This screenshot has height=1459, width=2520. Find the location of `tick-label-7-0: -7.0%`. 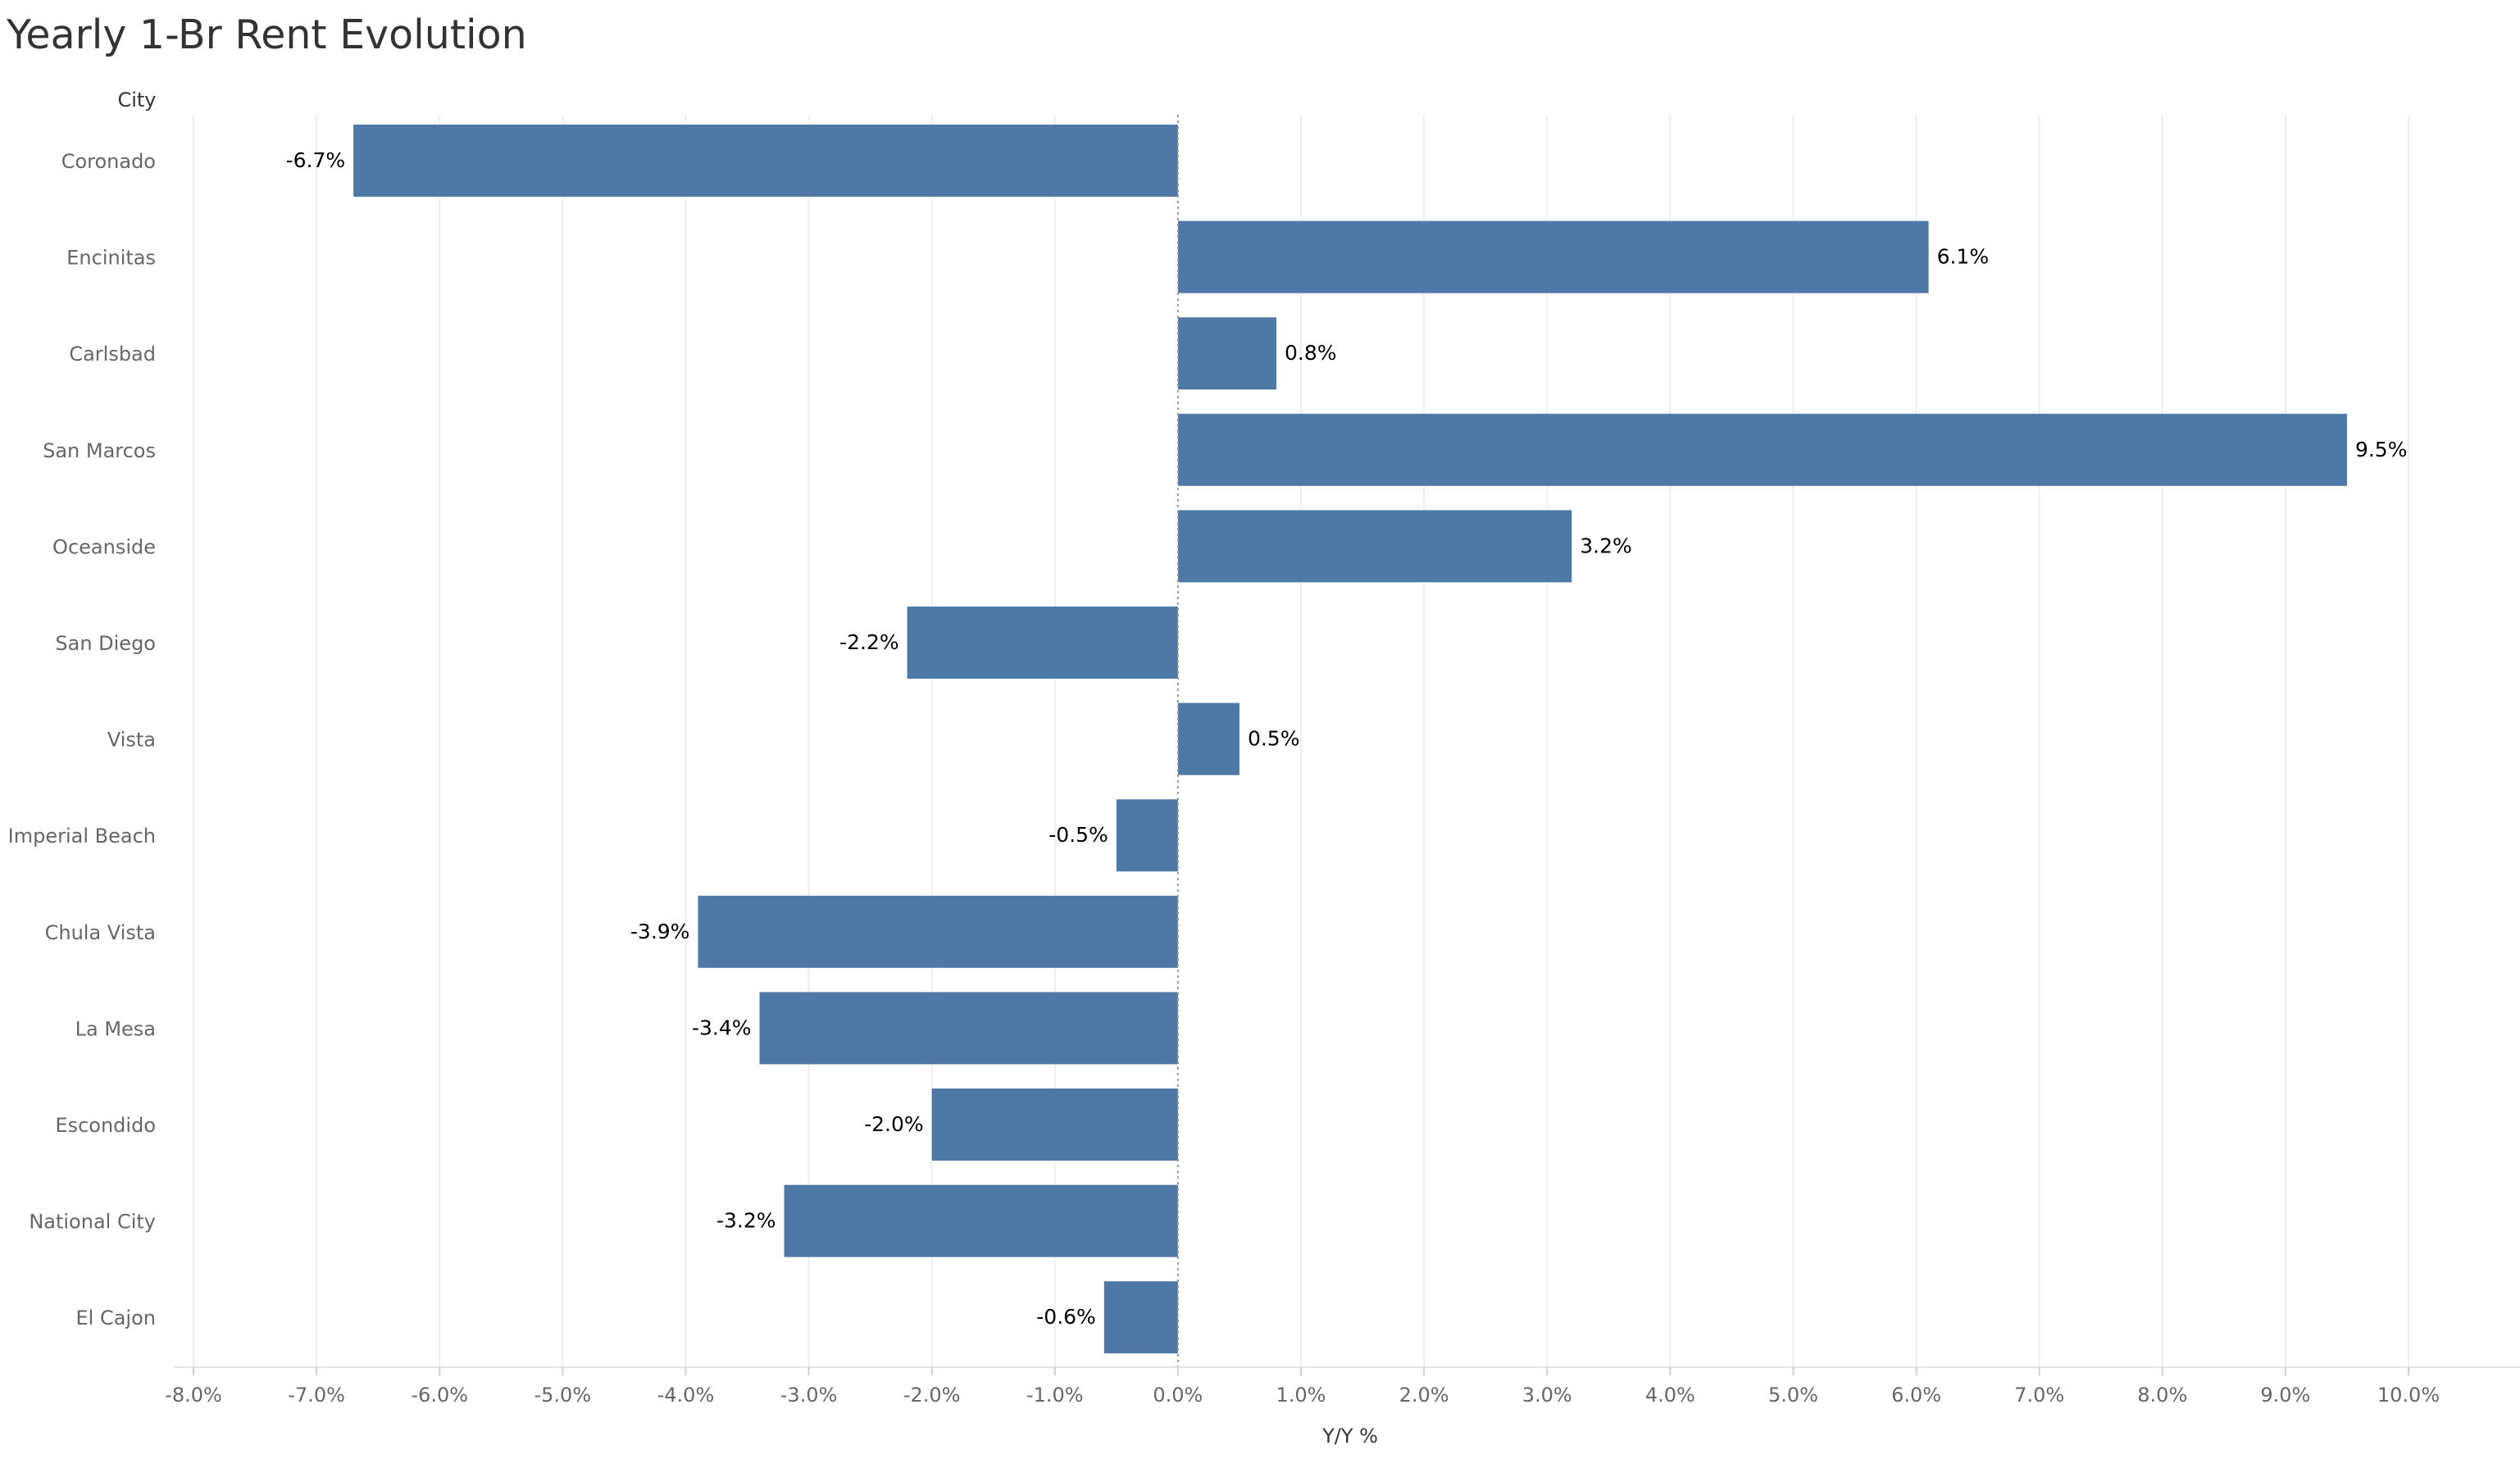

tick-label-7-0: -7.0% is located at coordinates (316, 1396).